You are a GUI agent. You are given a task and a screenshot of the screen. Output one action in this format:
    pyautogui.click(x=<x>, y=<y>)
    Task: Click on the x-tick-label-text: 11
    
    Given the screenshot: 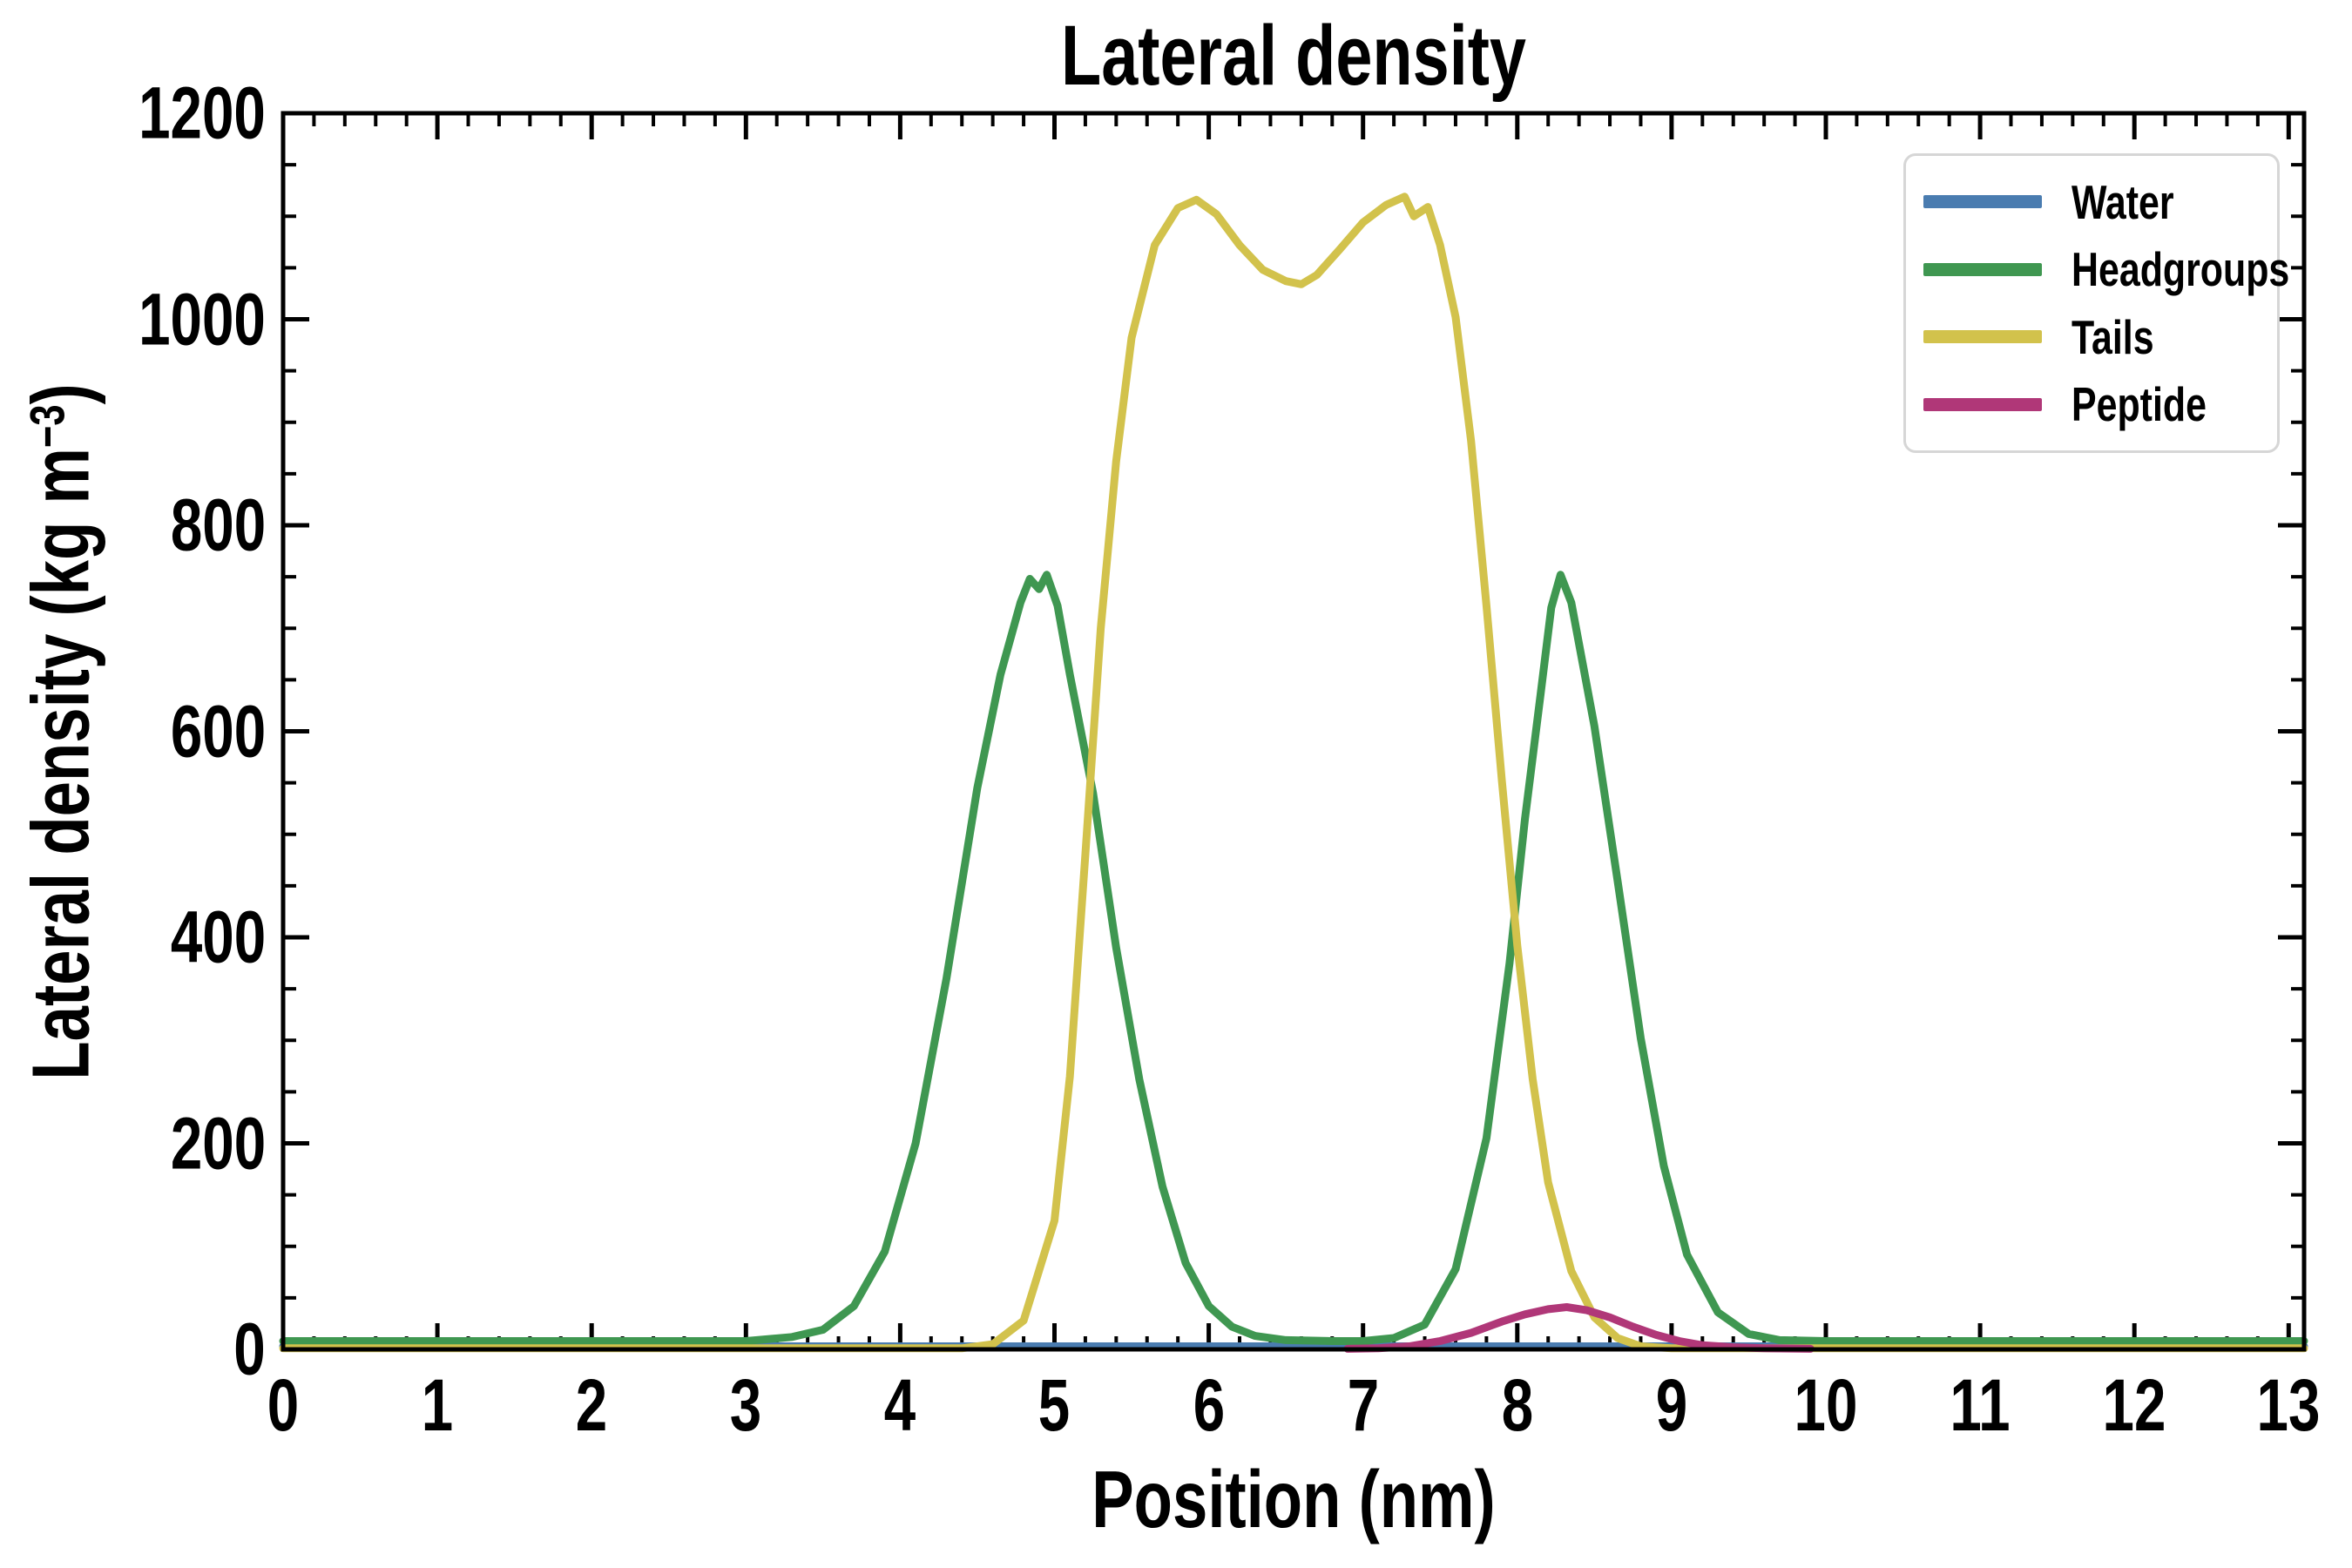 What is the action you would take?
    pyautogui.click(x=1981, y=1405)
    